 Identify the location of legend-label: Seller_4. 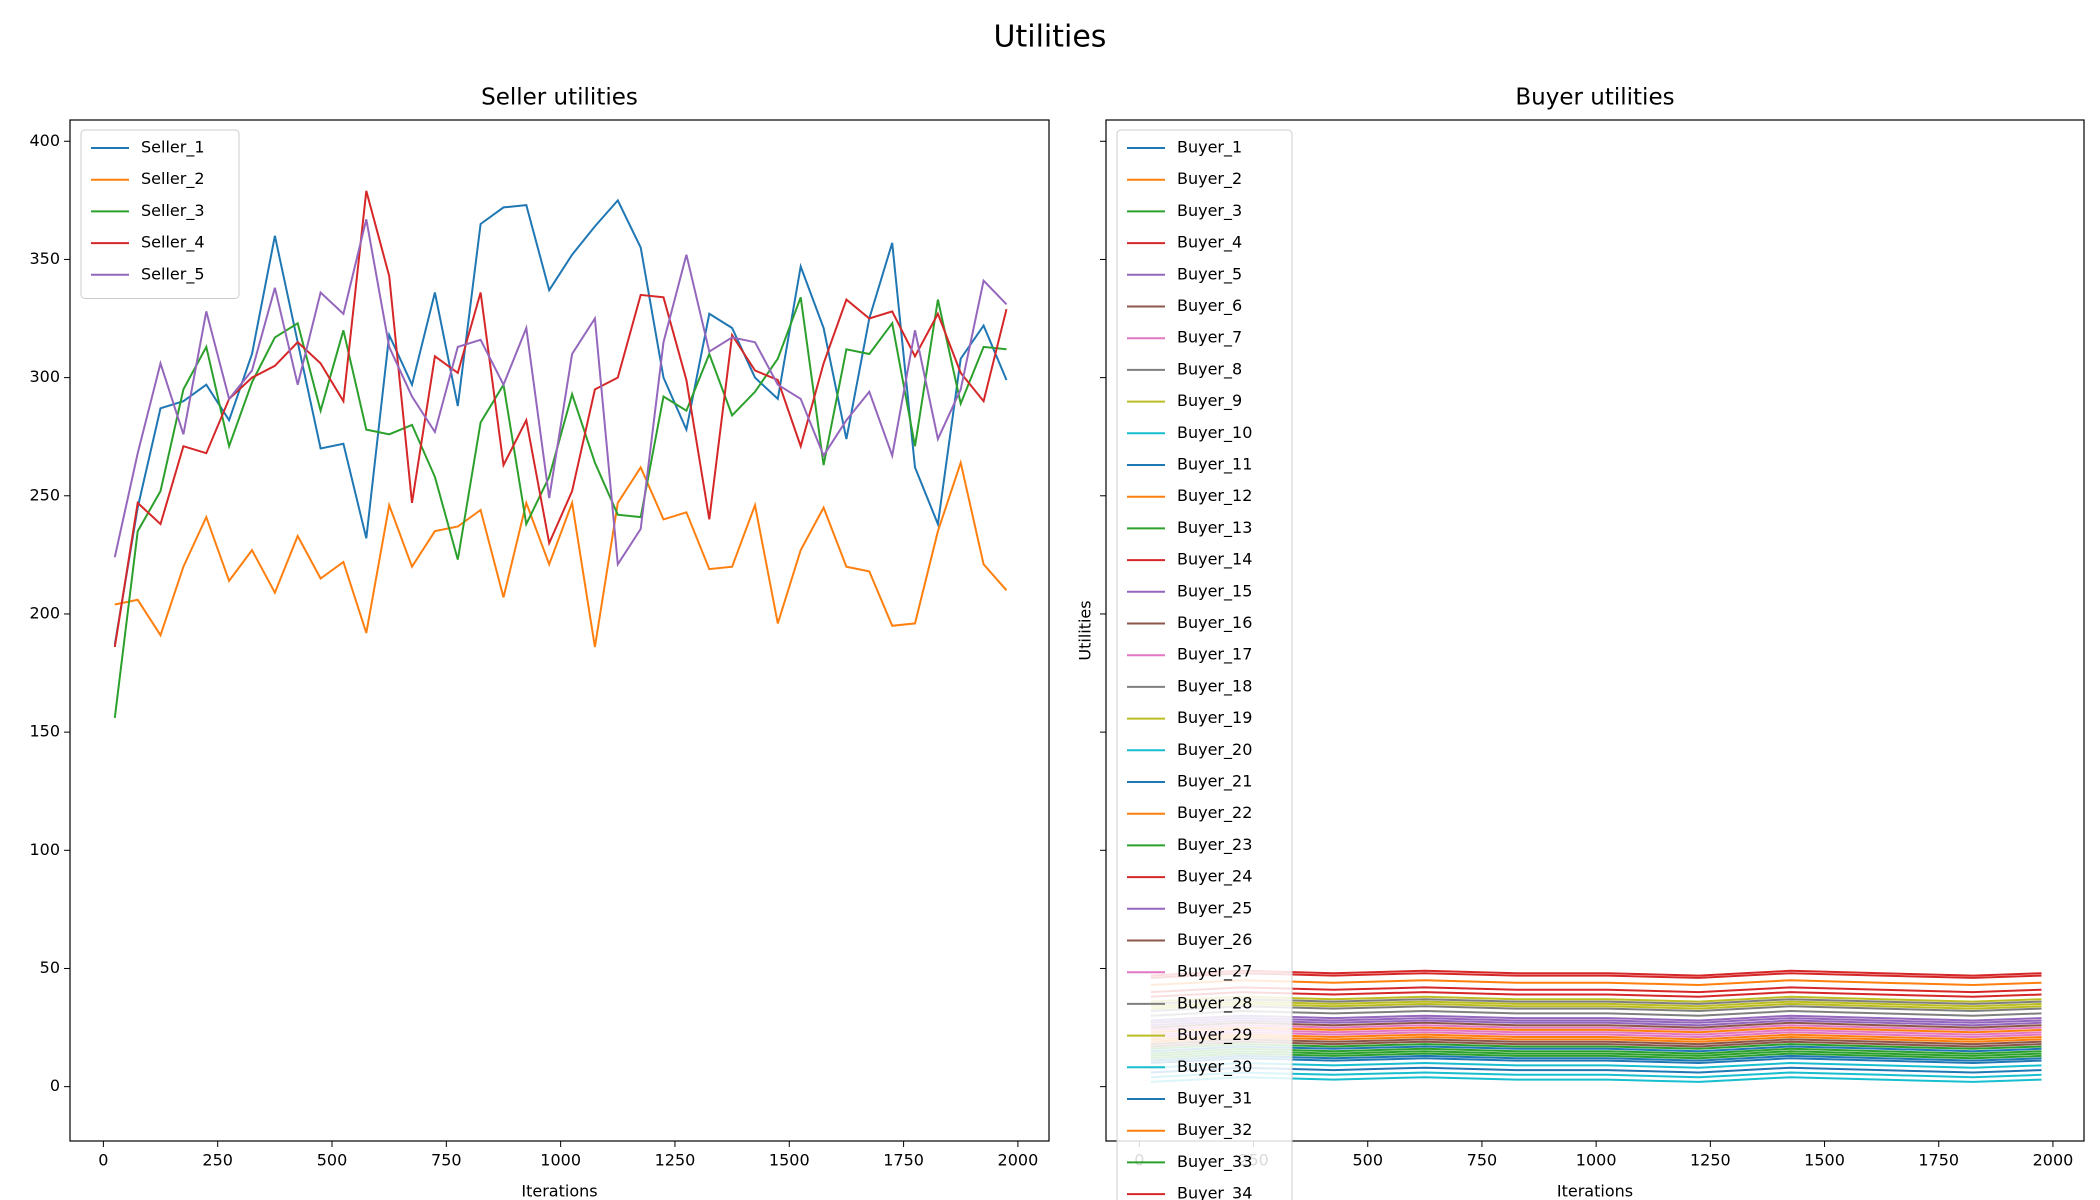
(173, 243).